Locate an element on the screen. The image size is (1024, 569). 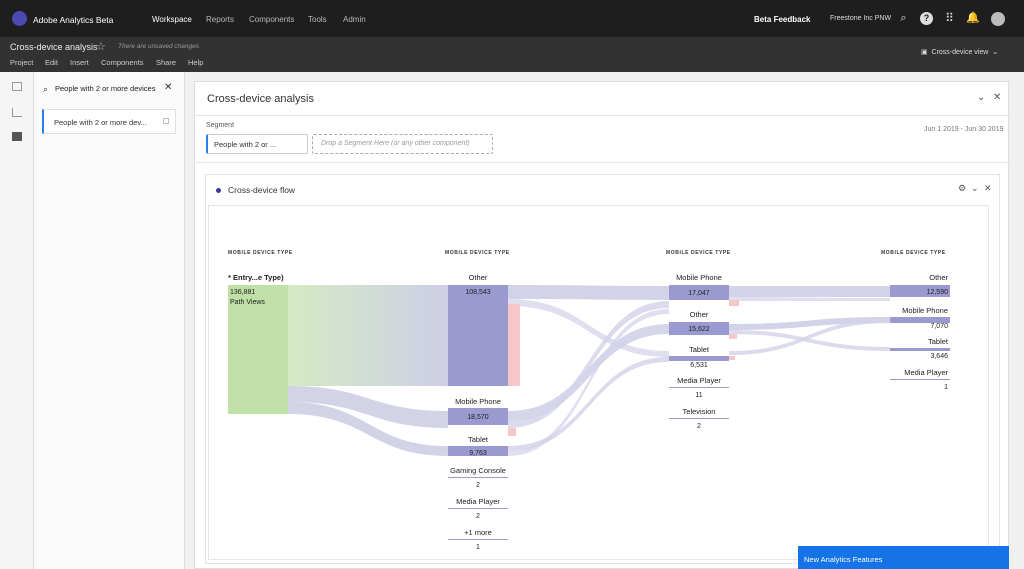
project-title: Cross-device analysis is located at coordinates (54, 47).